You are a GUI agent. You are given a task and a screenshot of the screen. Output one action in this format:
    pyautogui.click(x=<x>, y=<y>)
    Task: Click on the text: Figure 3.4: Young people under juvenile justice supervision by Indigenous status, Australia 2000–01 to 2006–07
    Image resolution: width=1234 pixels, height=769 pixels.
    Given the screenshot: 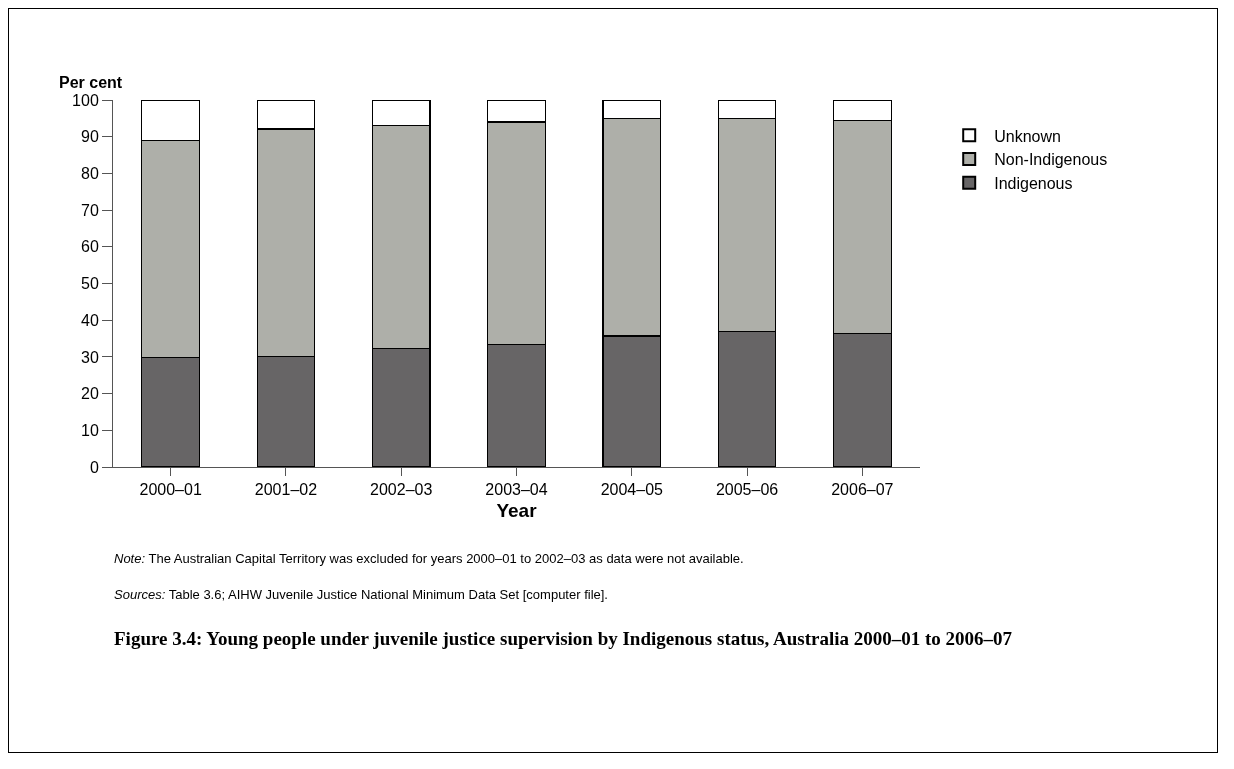 What is the action you would take?
    pyautogui.click(x=564, y=639)
    